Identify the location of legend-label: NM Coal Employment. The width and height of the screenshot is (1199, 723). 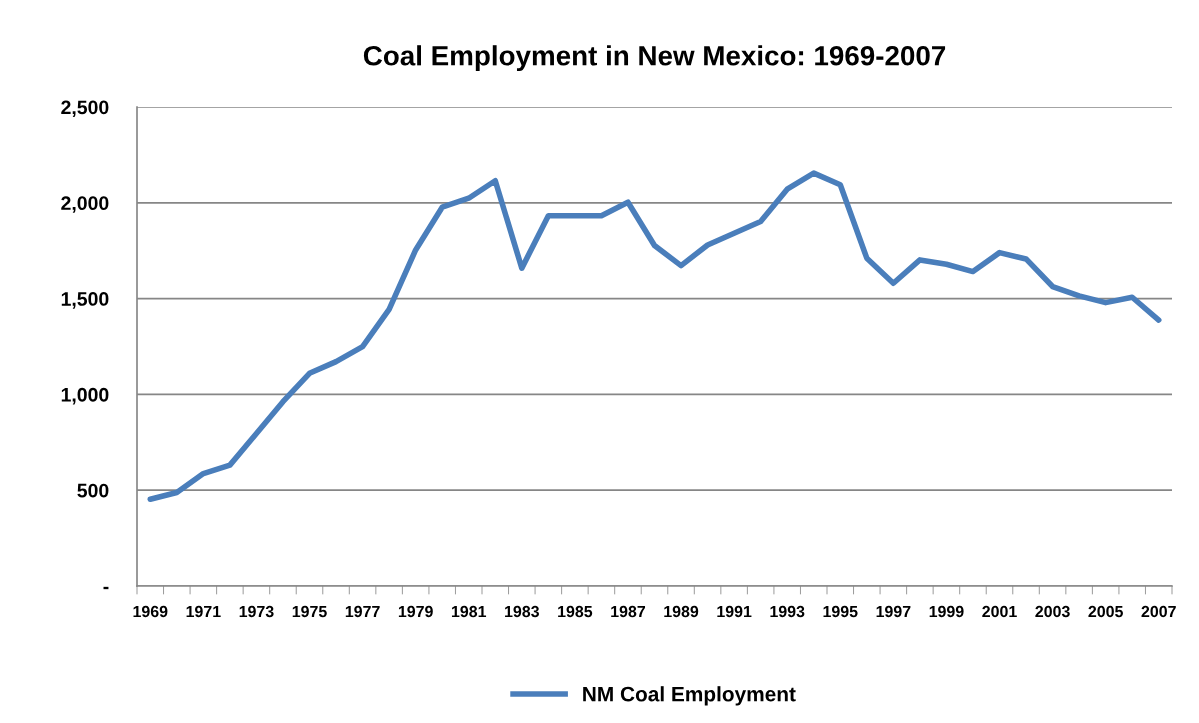
(689, 696).